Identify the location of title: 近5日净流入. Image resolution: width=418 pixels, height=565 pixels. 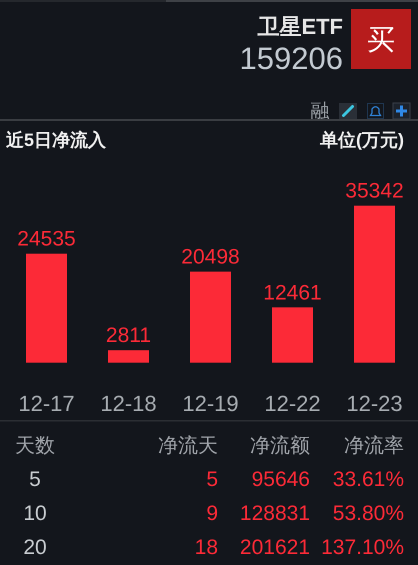
(56, 140).